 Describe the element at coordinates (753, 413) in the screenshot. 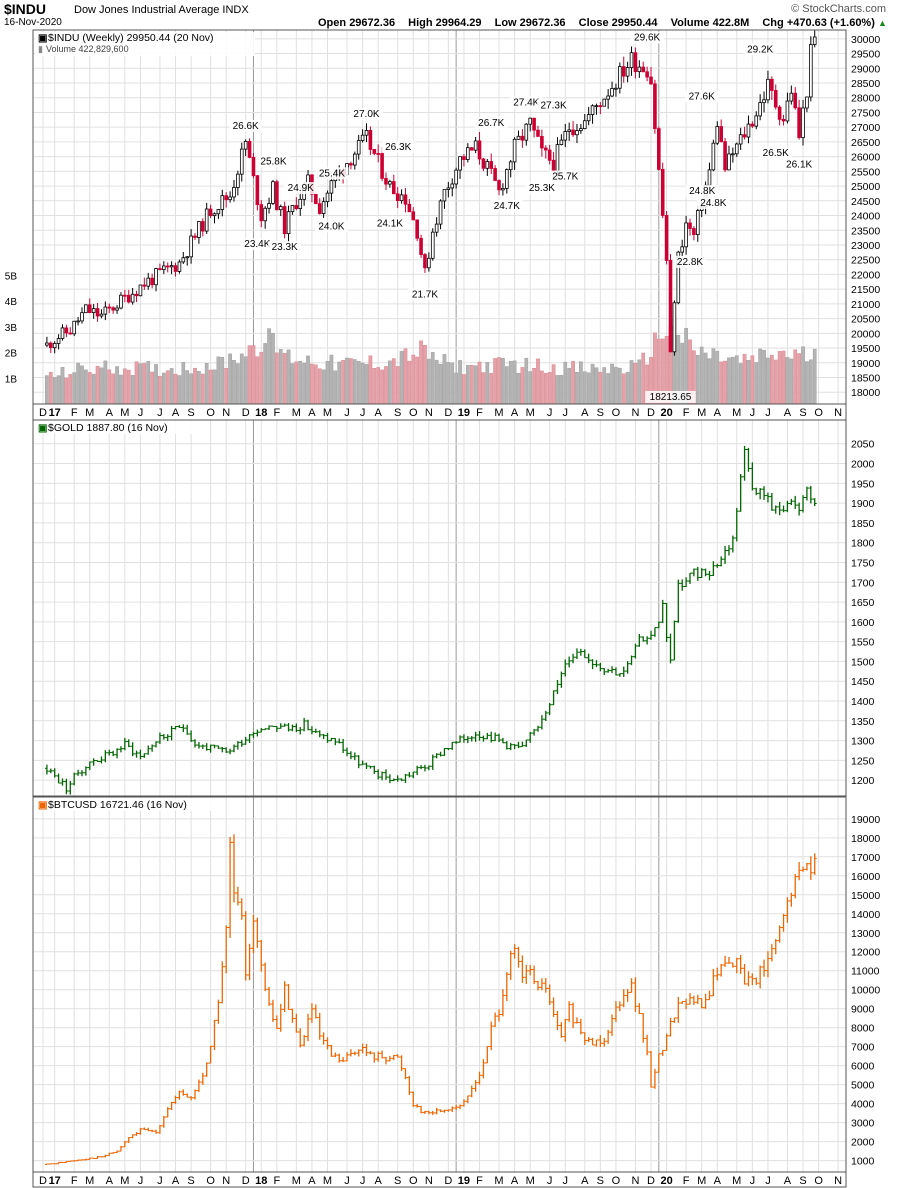

I see `x-tick-label: J` at that location.